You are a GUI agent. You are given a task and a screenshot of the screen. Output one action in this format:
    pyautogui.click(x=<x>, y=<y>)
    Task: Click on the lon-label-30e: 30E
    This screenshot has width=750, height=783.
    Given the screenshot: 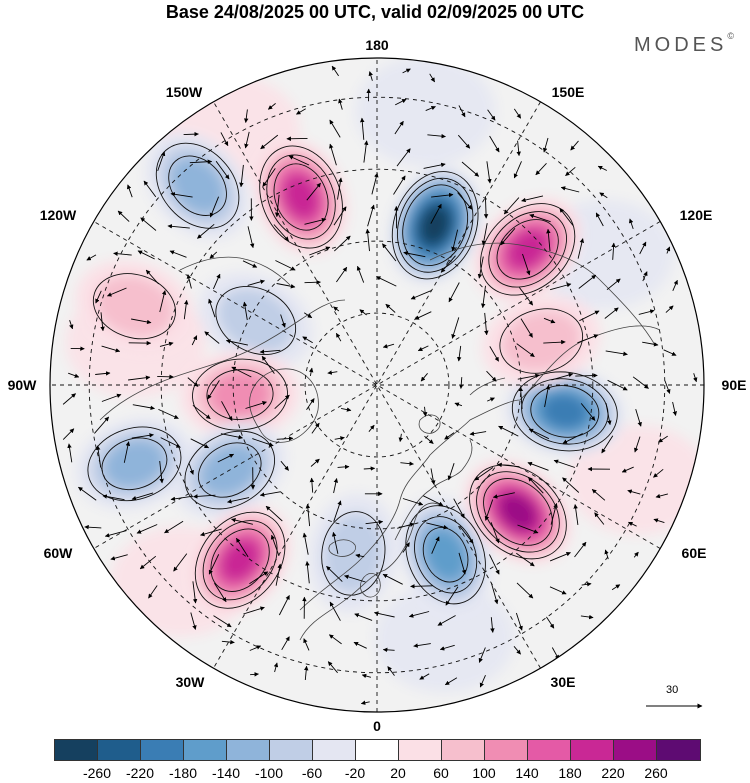 What is the action you would take?
    pyautogui.click(x=563, y=682)
    